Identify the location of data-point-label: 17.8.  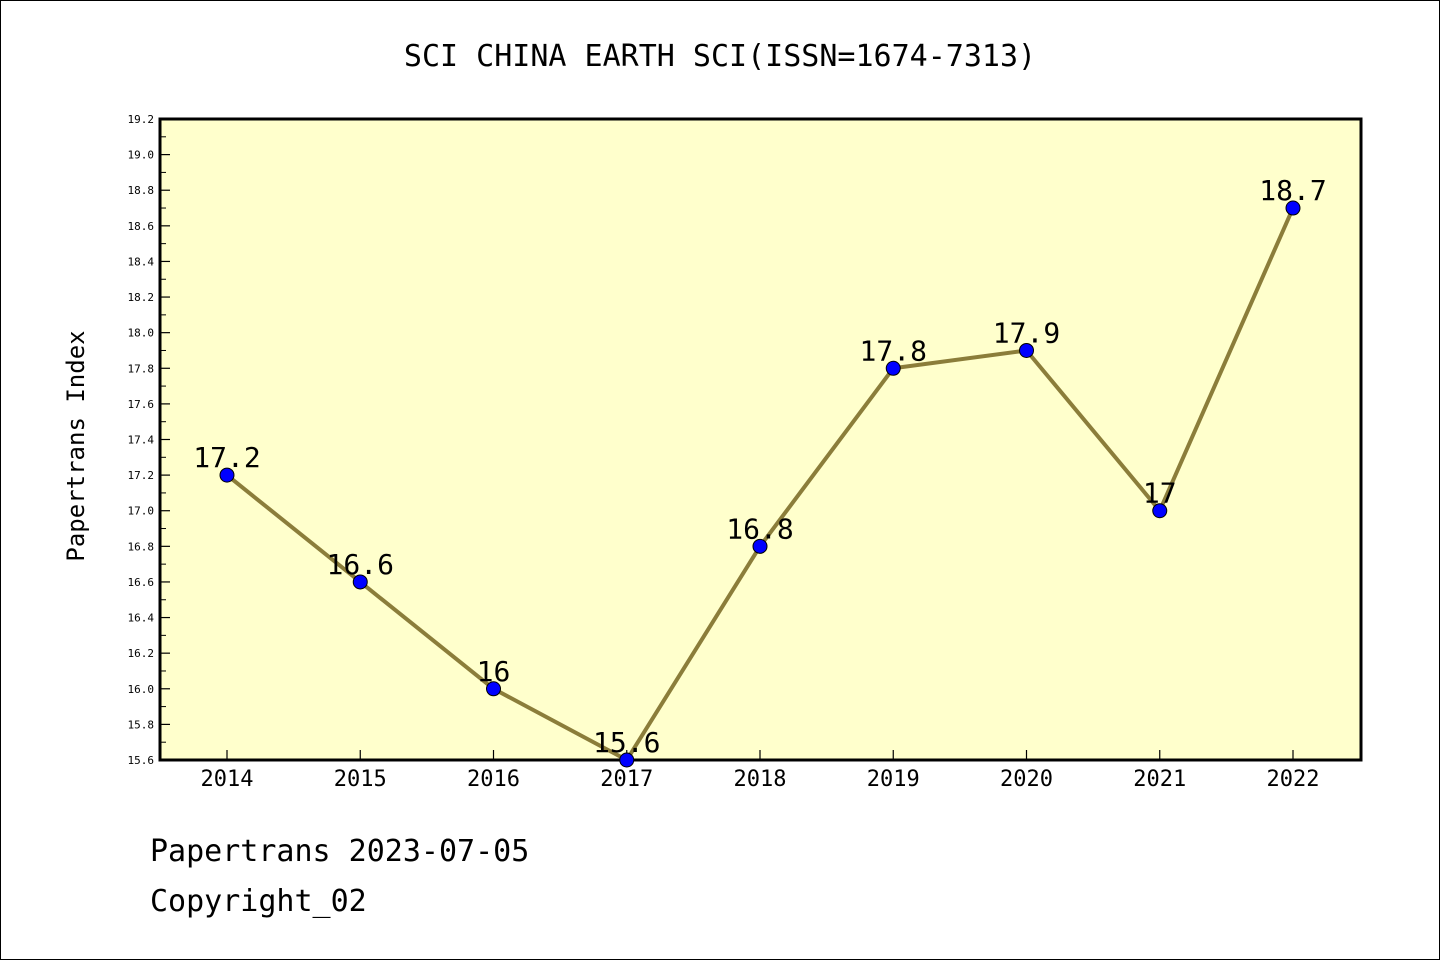
(893, 350).